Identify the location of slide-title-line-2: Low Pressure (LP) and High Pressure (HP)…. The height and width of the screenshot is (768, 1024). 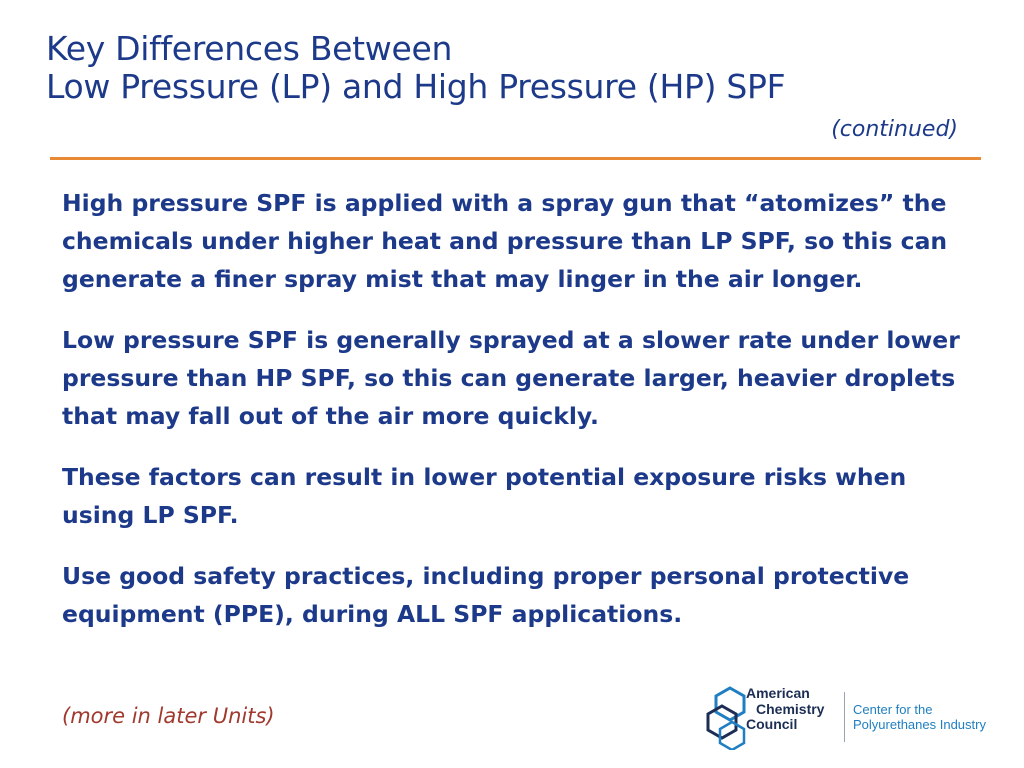
(416, 86).